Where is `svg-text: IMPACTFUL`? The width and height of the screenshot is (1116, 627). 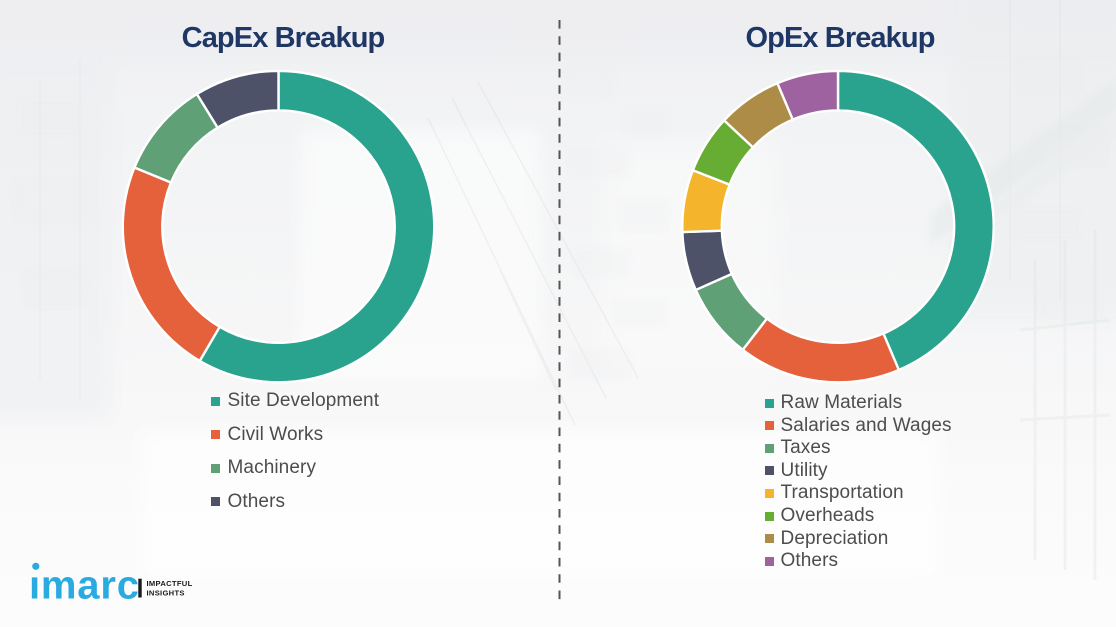 svg-text: IMPACTFUL is located at coordinates (170, 583).